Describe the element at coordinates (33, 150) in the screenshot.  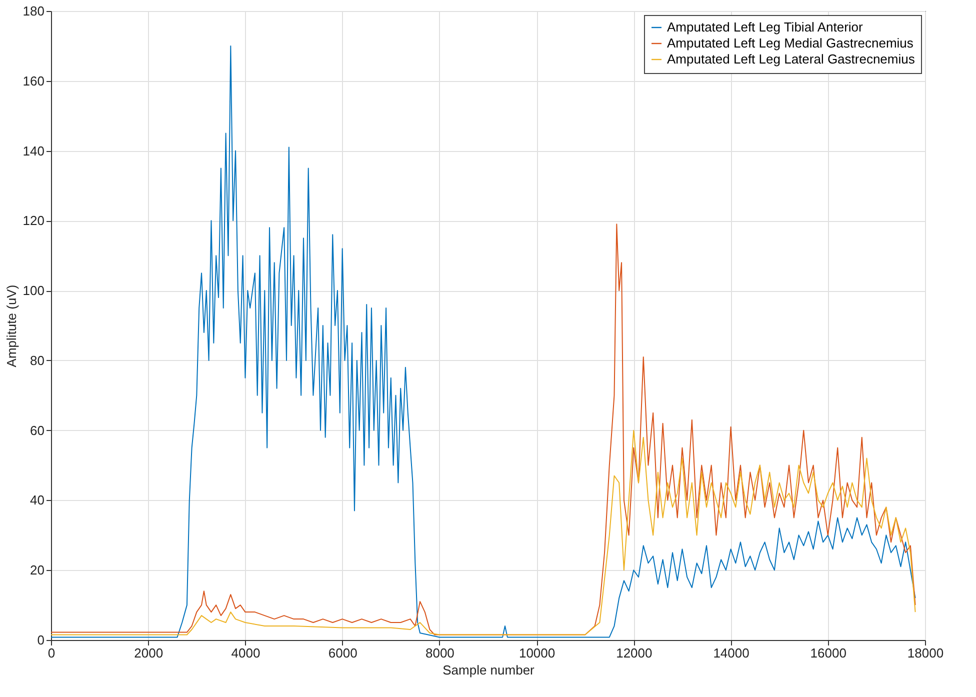
I see `y-tick-label: 140` at that location.